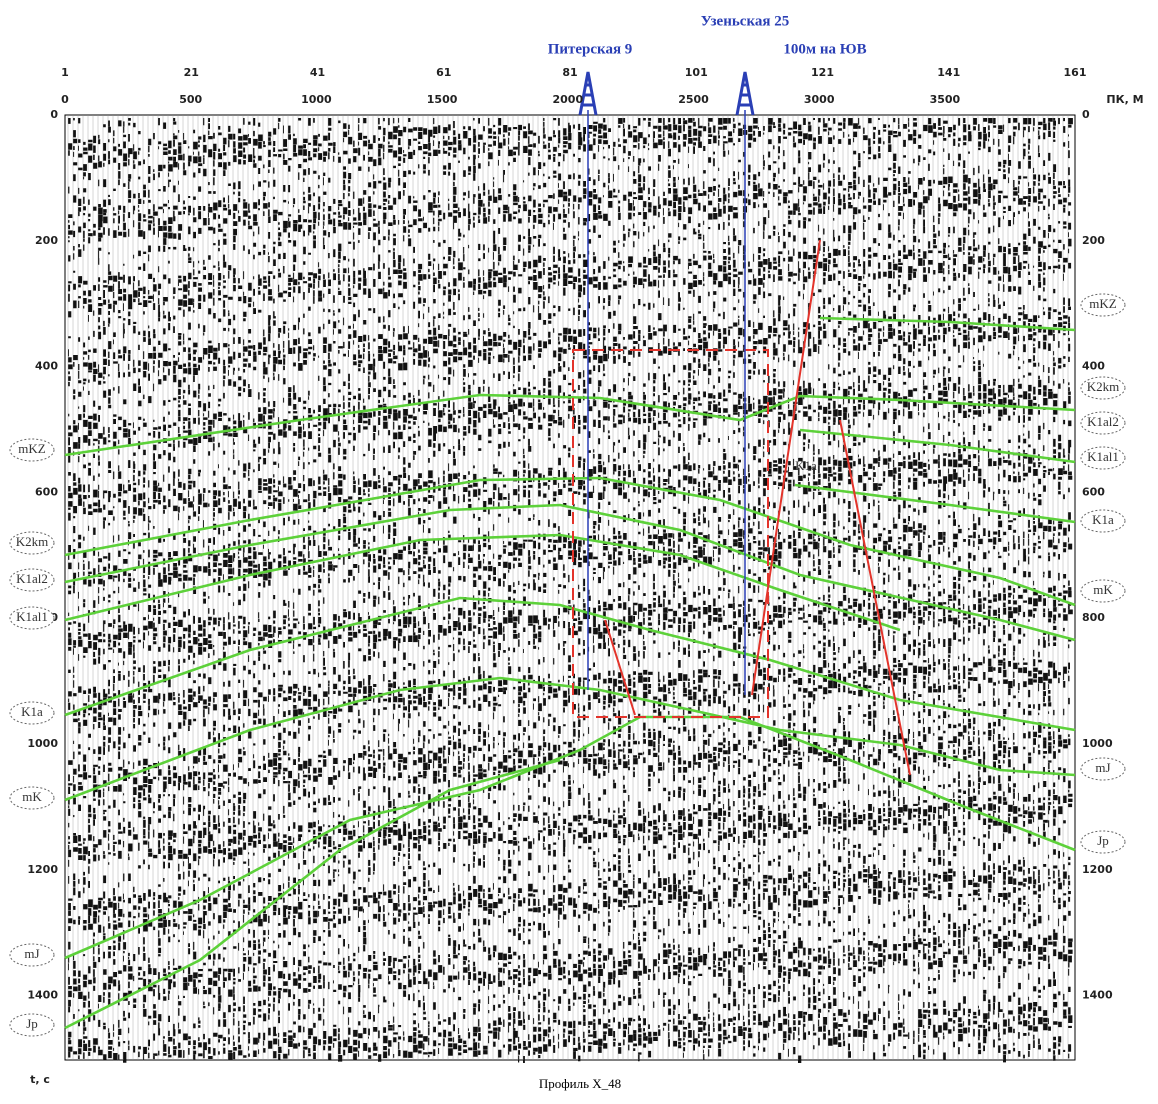 The width and height of the screenshot is (1158, 1104). I want to click on well-label: Питерская 9, so click(590, 49).